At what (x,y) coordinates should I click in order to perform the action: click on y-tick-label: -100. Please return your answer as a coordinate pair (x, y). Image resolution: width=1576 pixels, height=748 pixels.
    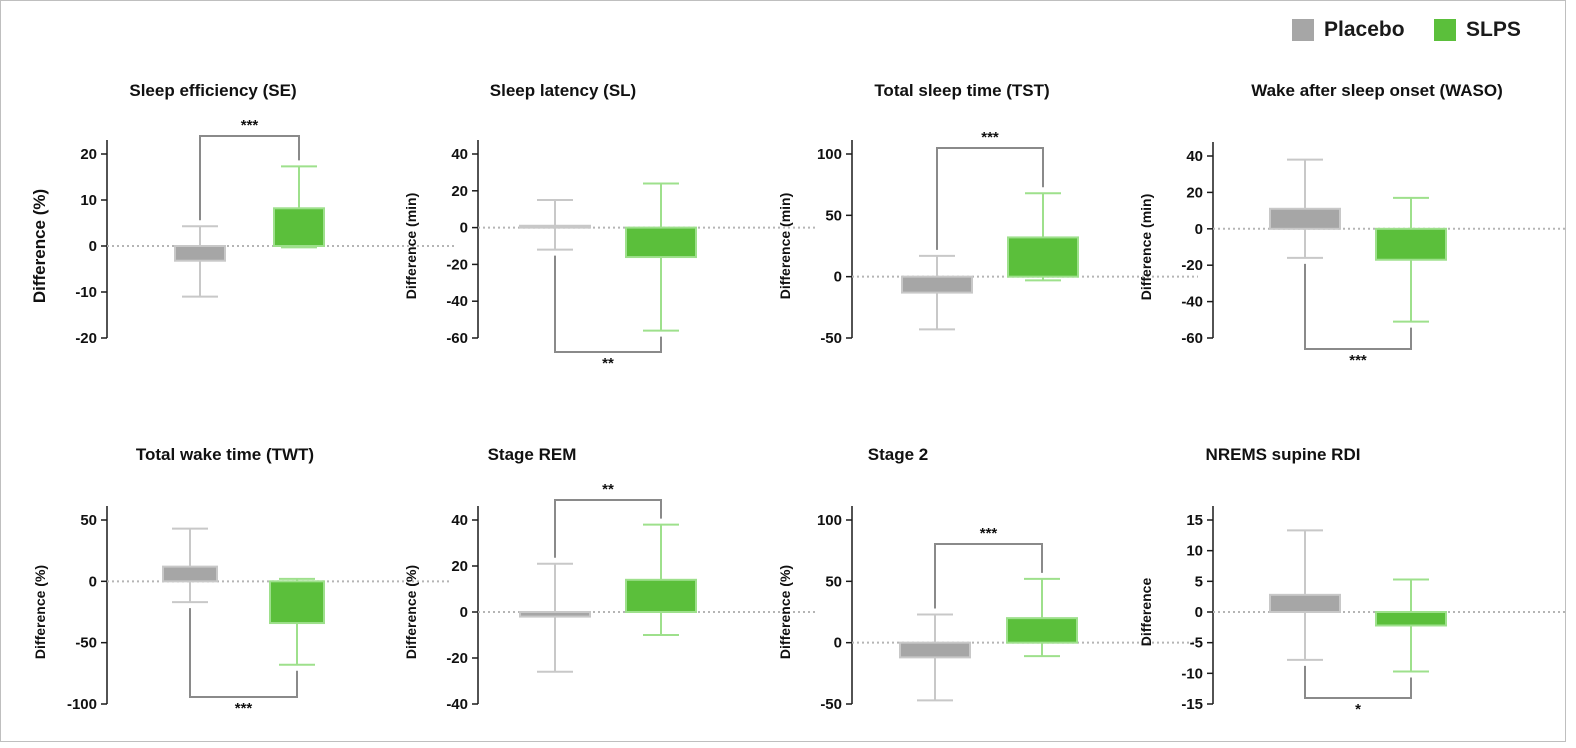
    Looking at the image, I should click on (82, 704).